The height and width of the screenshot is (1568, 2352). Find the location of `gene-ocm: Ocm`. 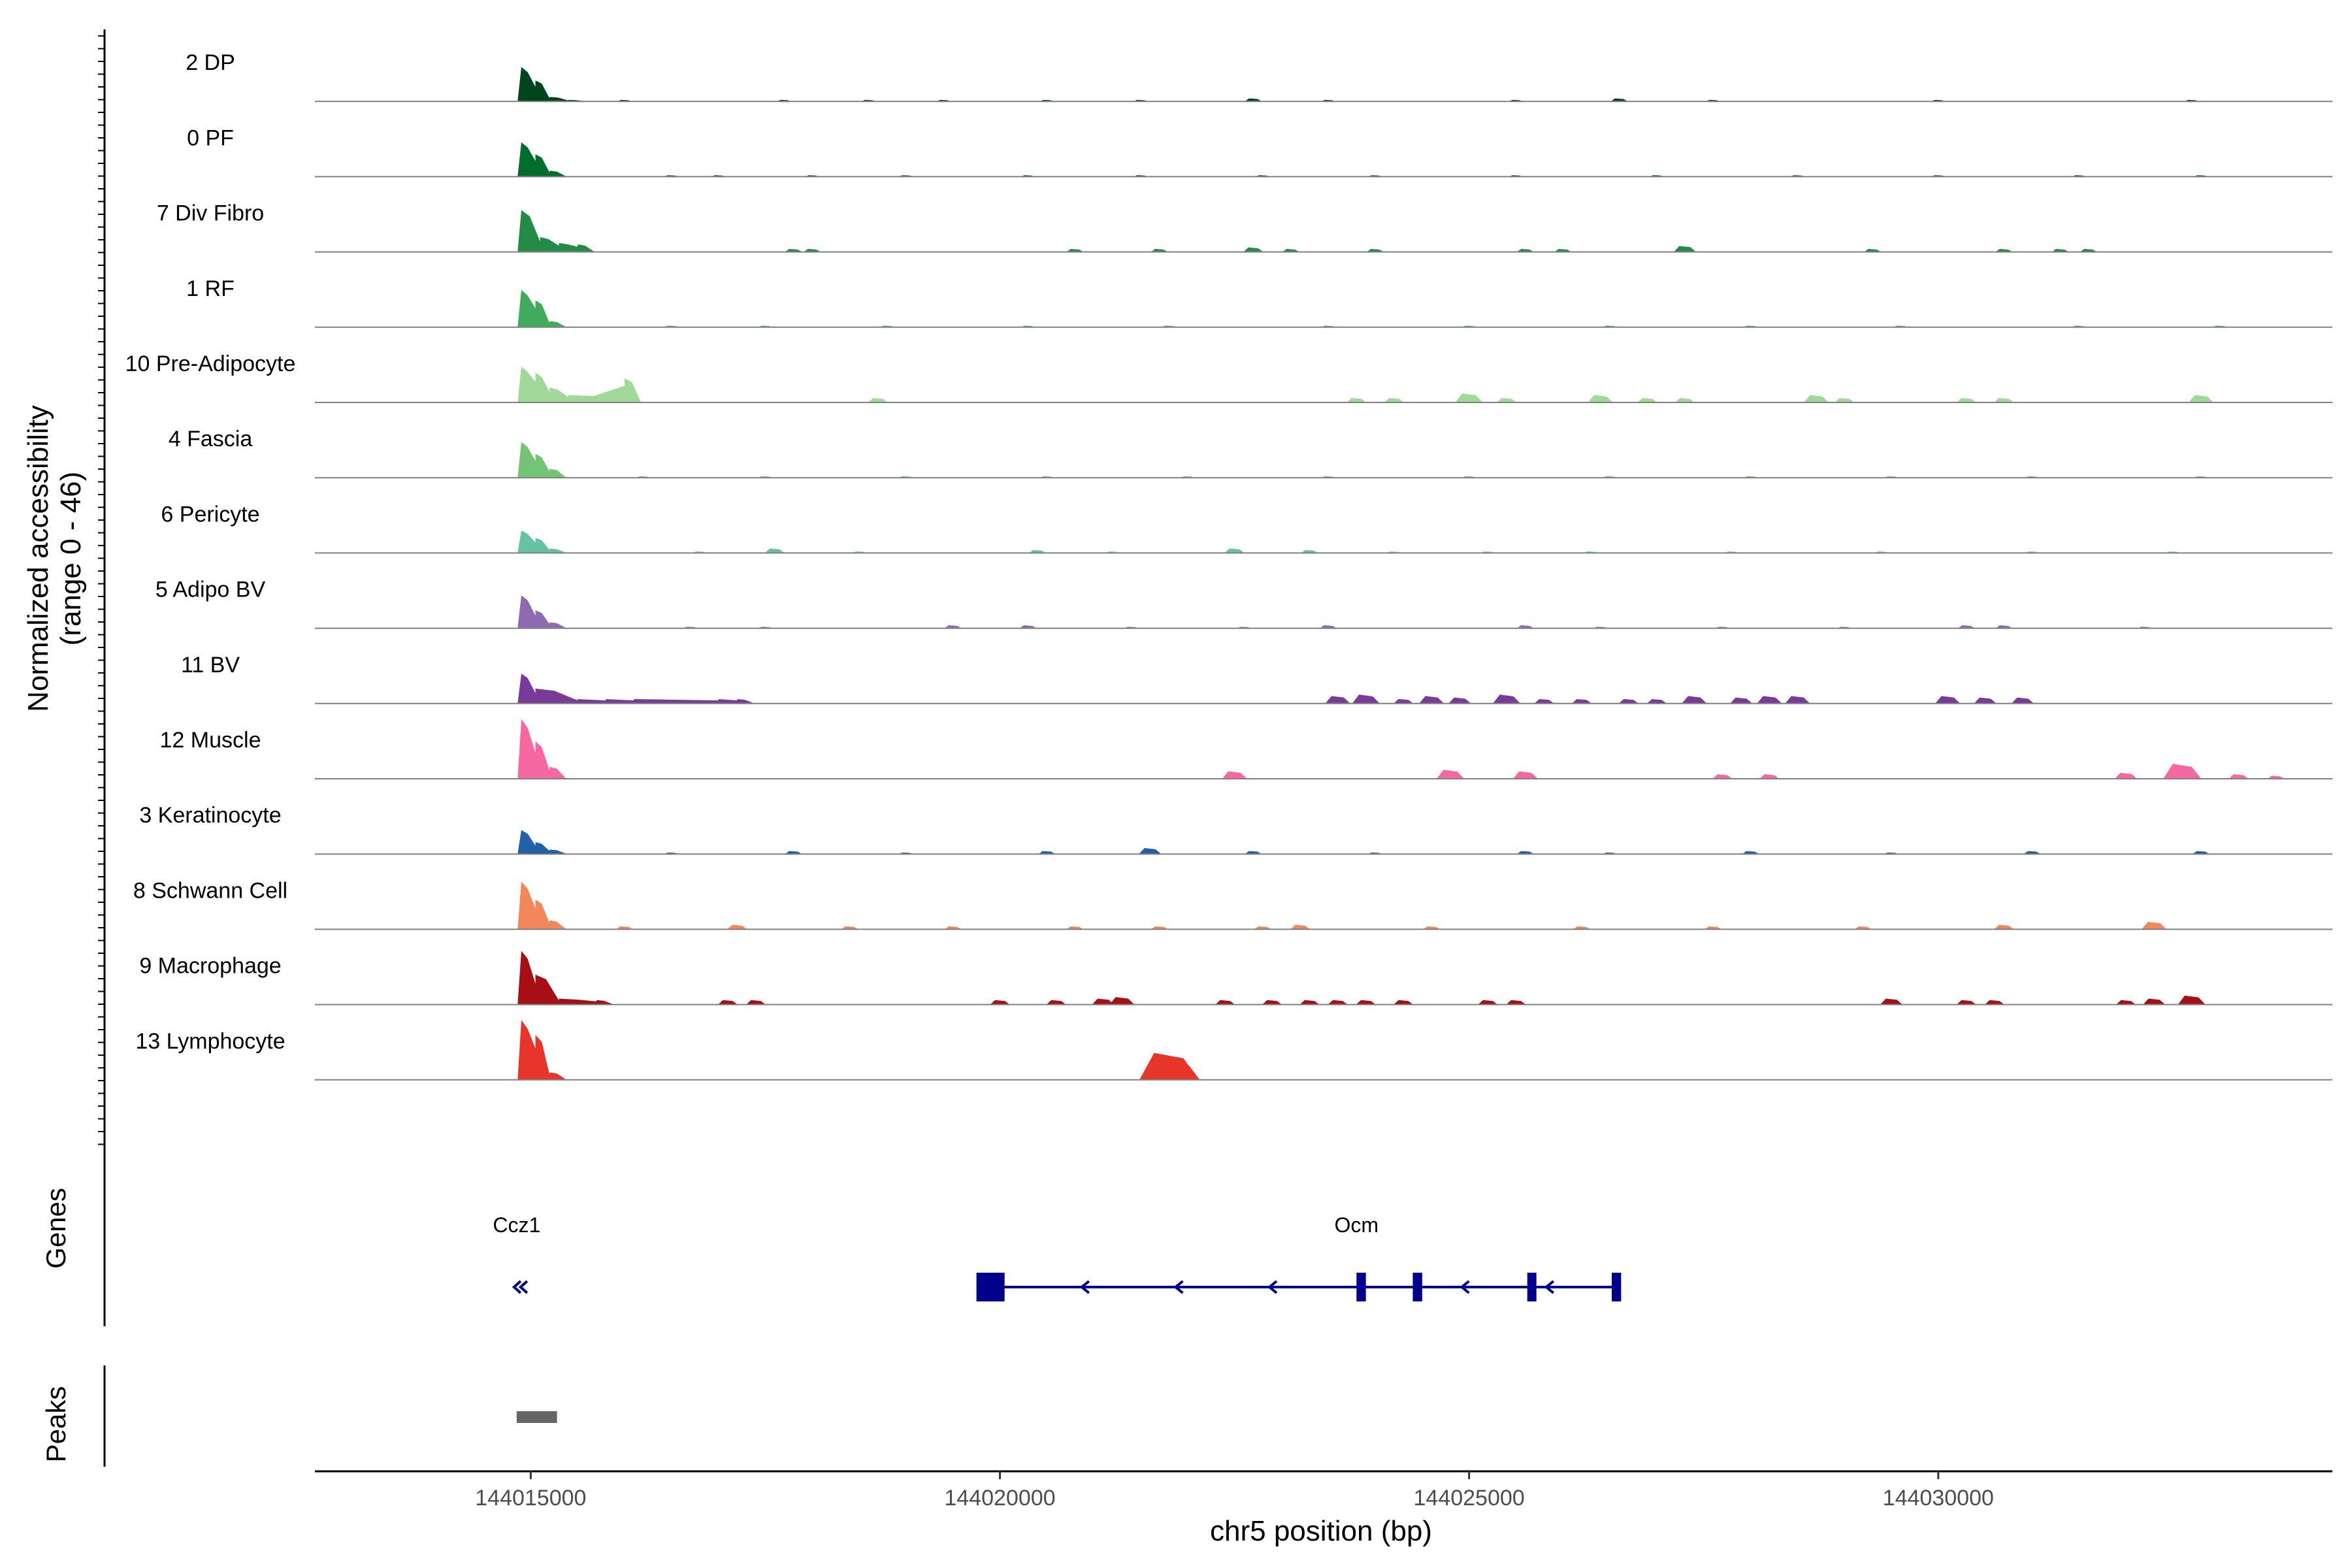

gene-ocm: Ocm is located at coordinates (1299, 1257).